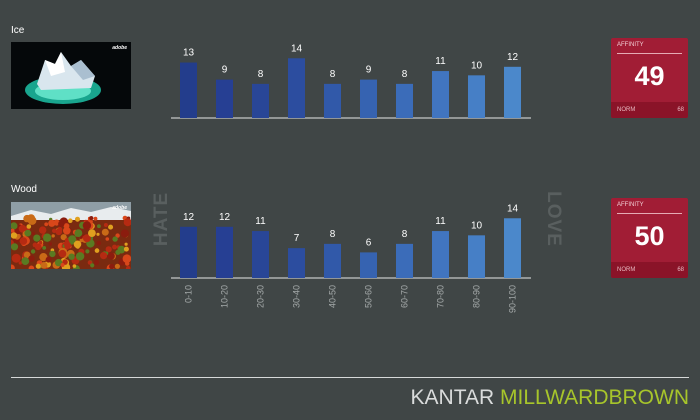 Image resolution: width=700 pixels, height=420 pixels. I want to click on love-axis-label: LOVE, so click(553, 219).